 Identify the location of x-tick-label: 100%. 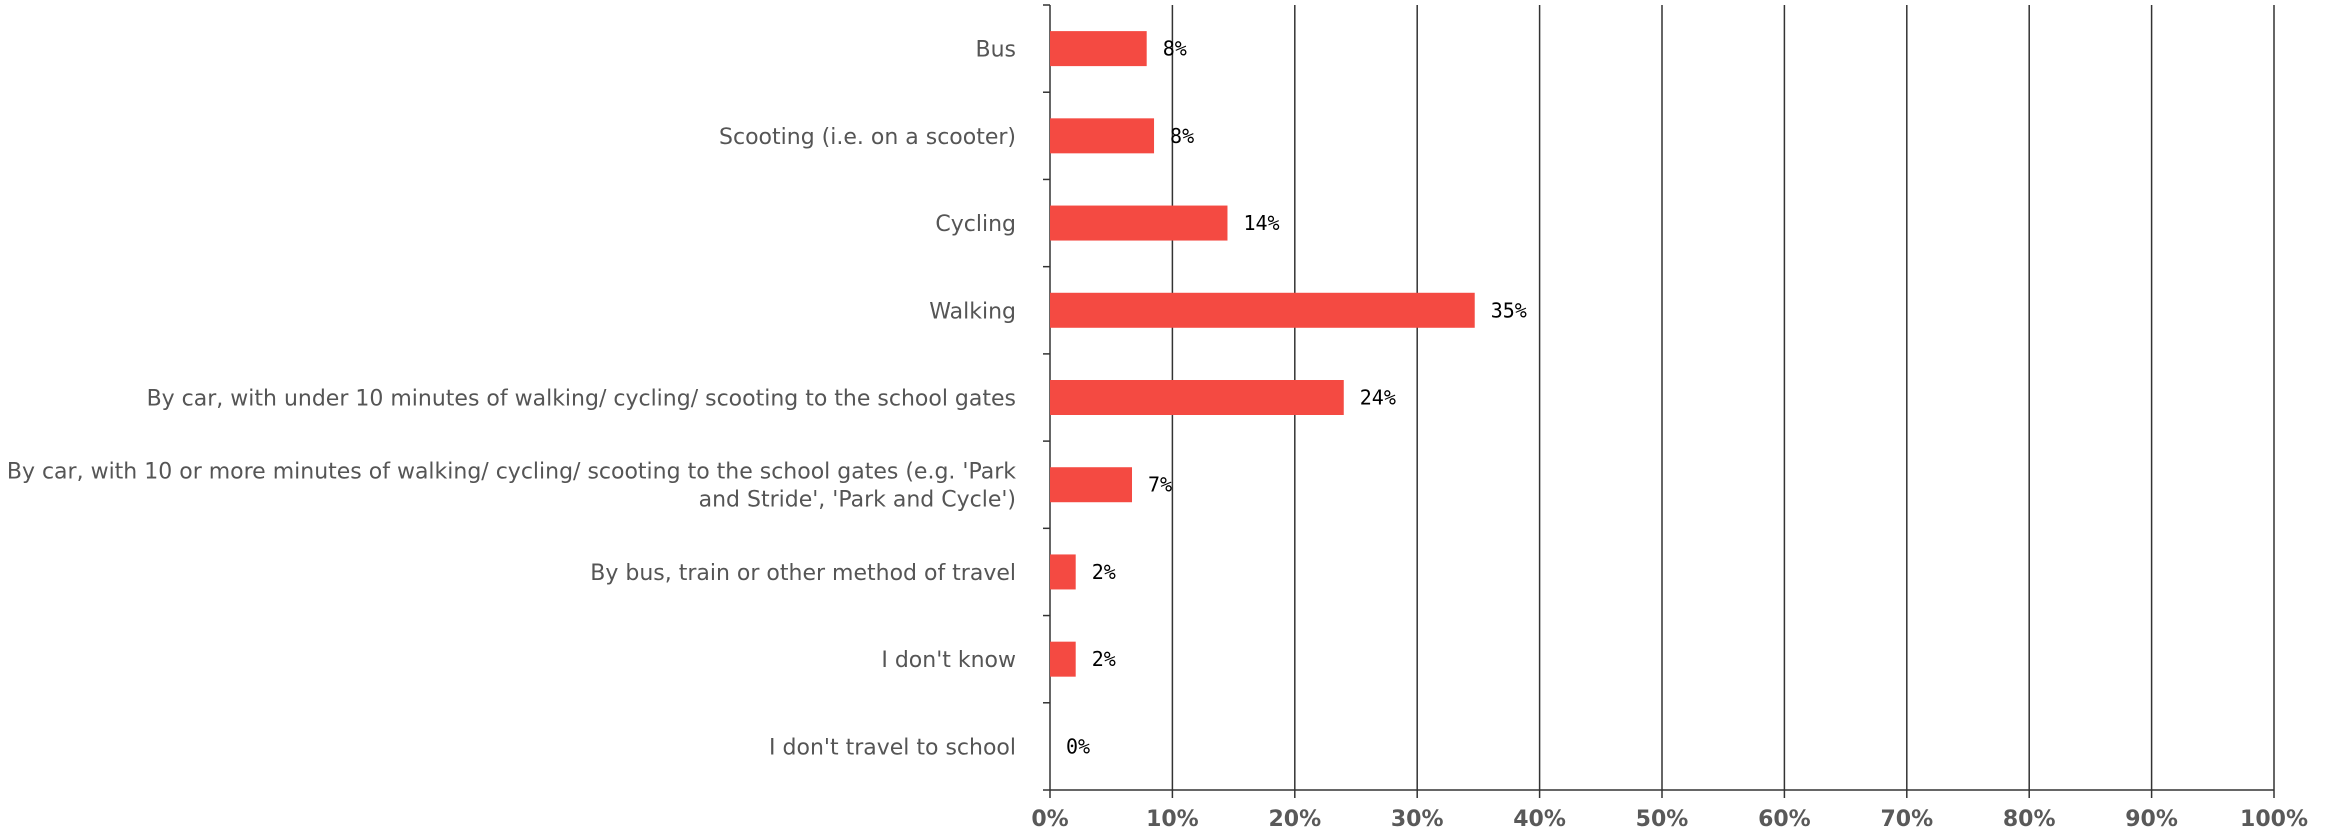
(2274, 818).